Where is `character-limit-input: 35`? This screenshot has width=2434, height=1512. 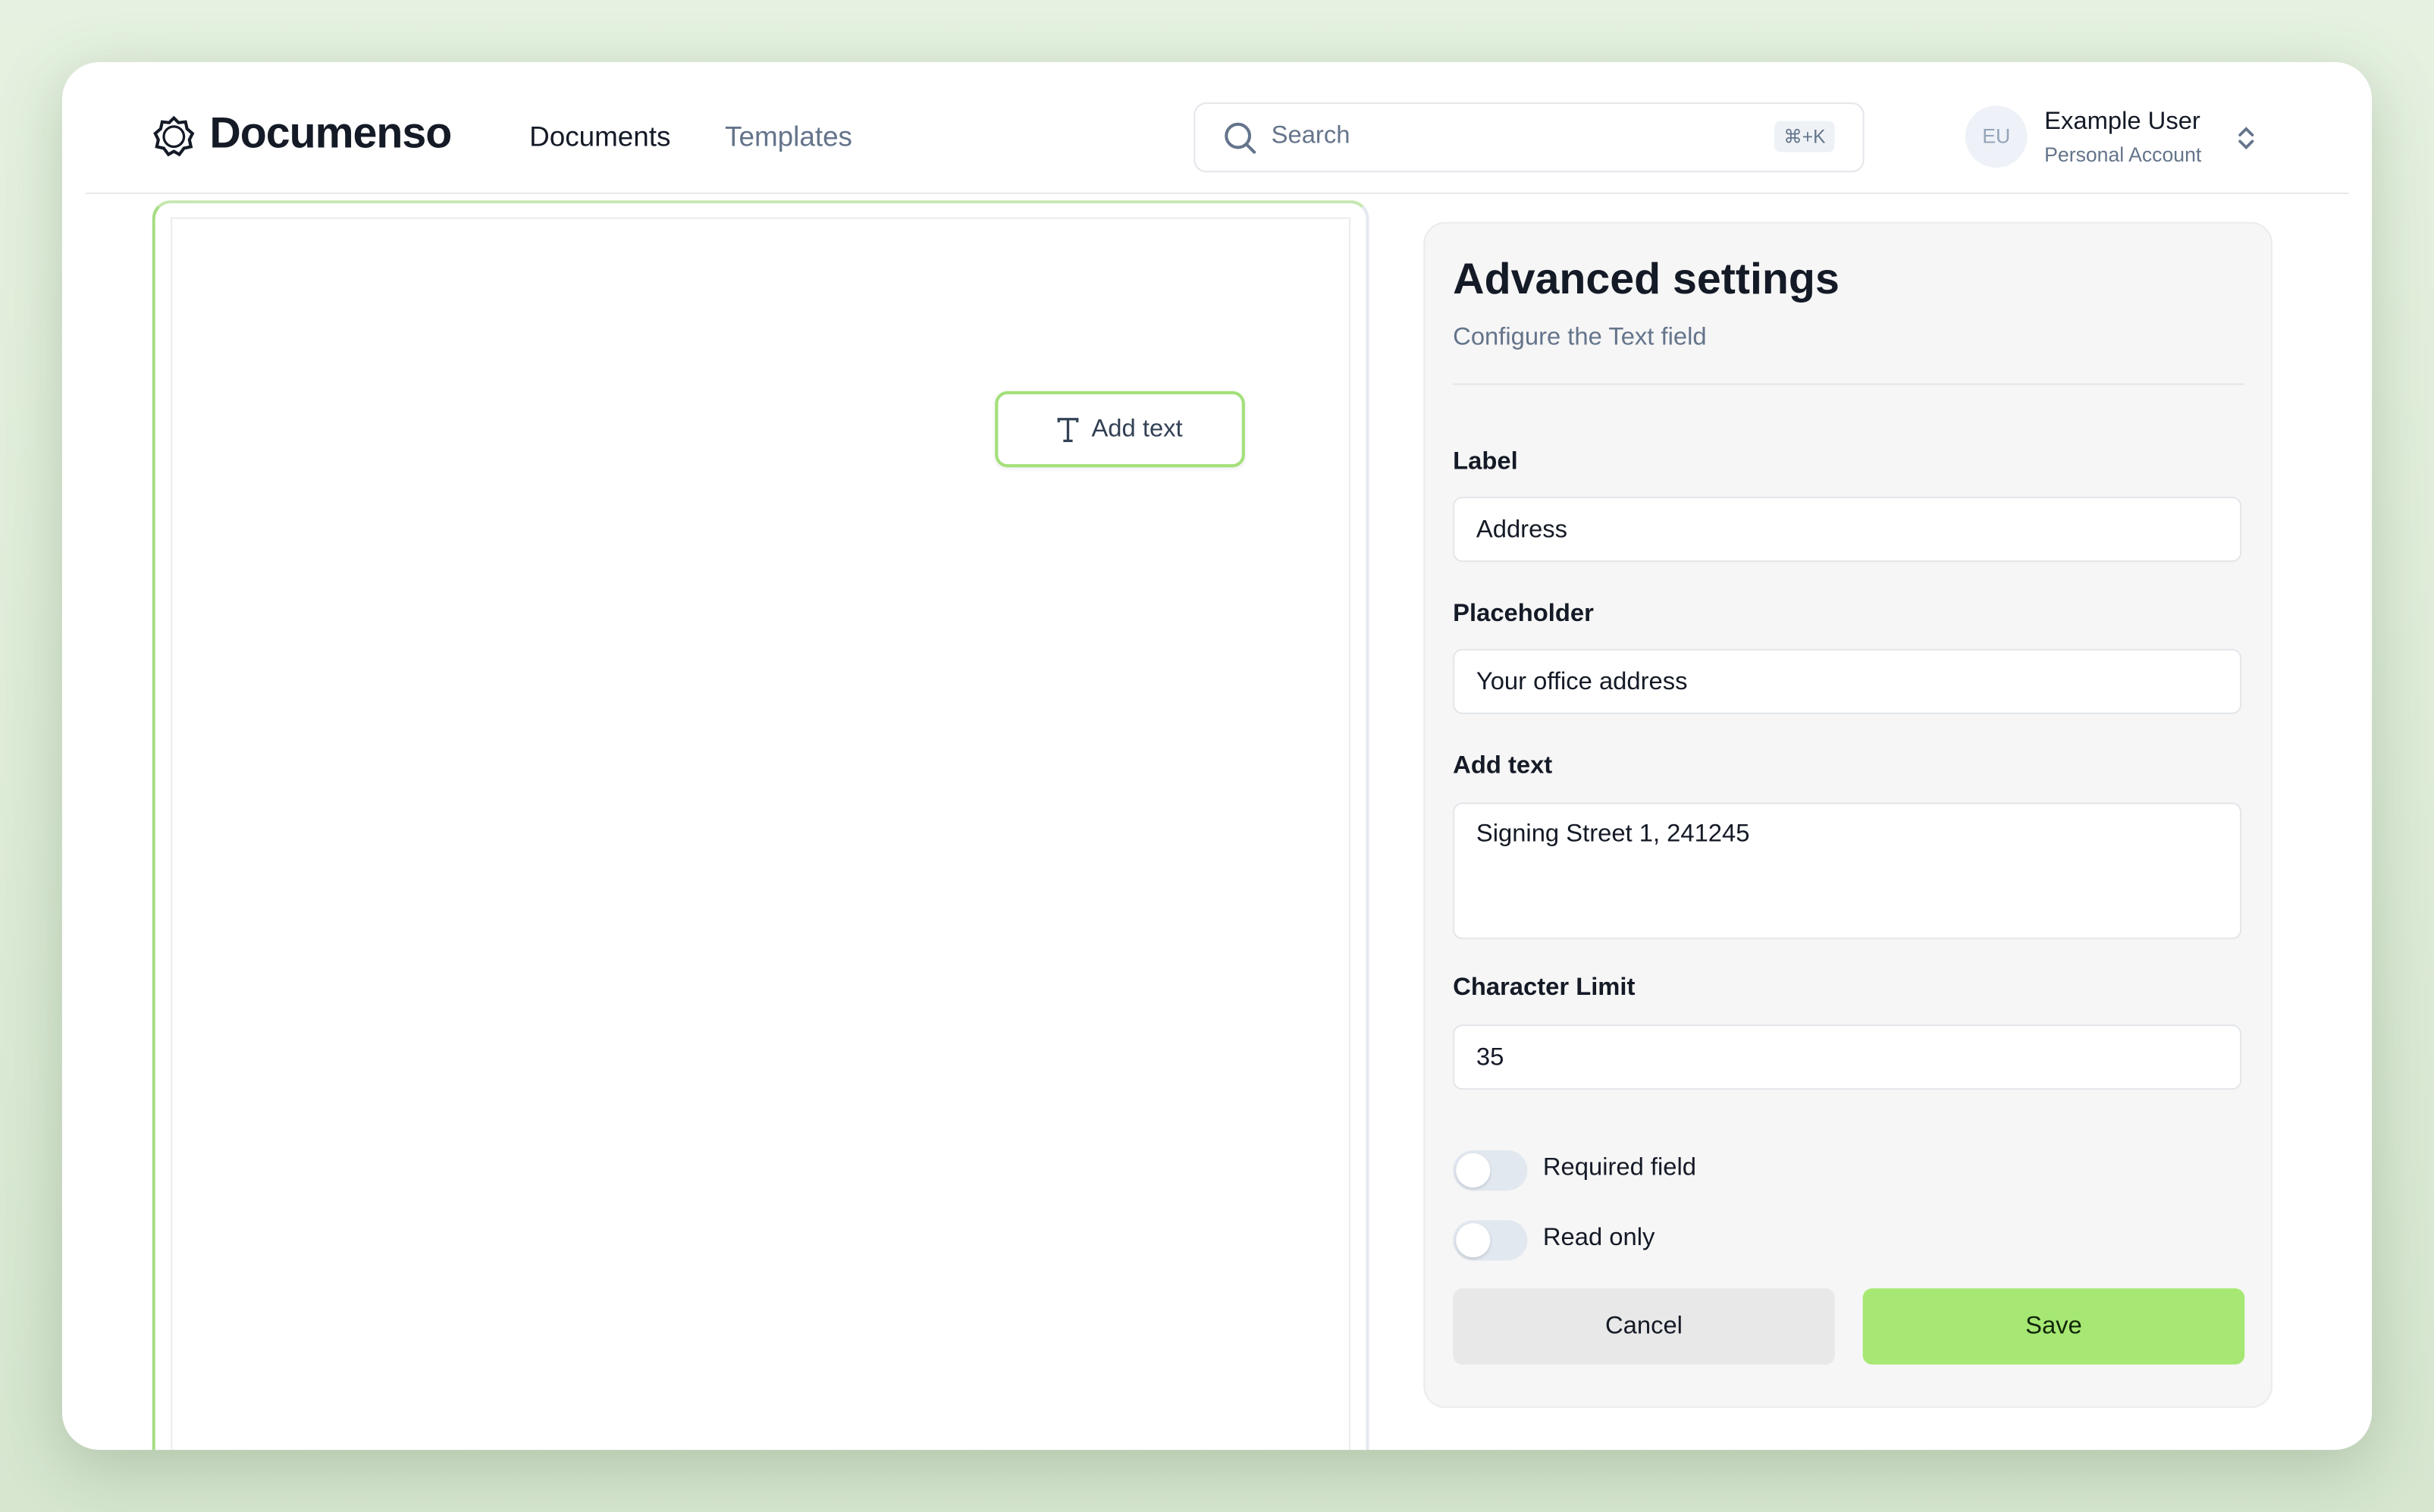
character-limit-input: 35 is located at coordinates (1847, 1057).